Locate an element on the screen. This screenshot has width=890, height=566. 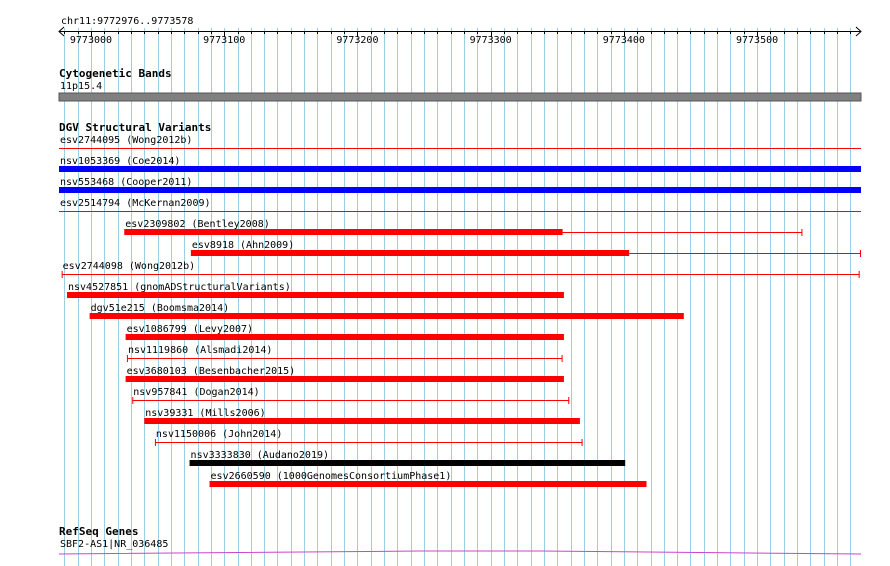
dgv-feature-label: nsv1150006 (John2014) is located at coordinates (219, 434).